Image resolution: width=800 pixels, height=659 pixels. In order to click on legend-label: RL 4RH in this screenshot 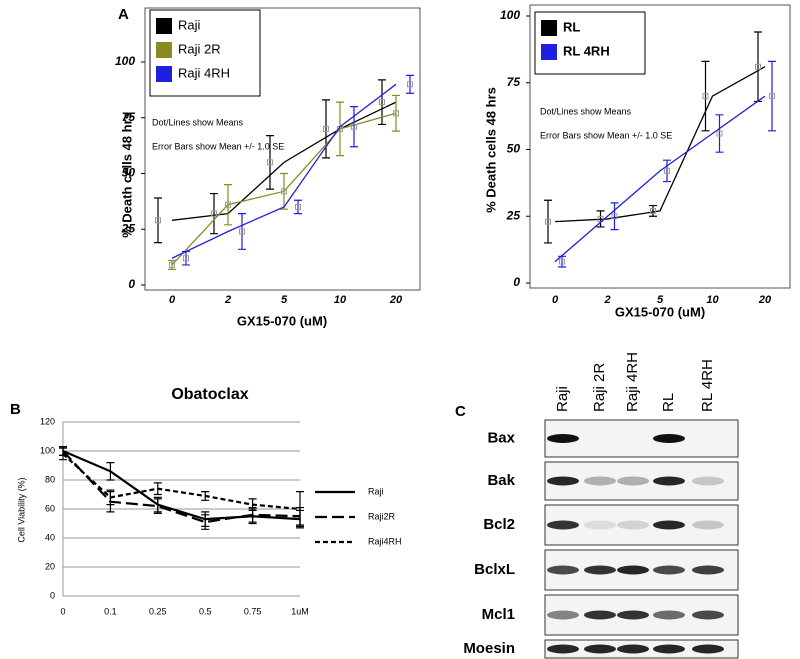, I will do `click(586, 50)`.